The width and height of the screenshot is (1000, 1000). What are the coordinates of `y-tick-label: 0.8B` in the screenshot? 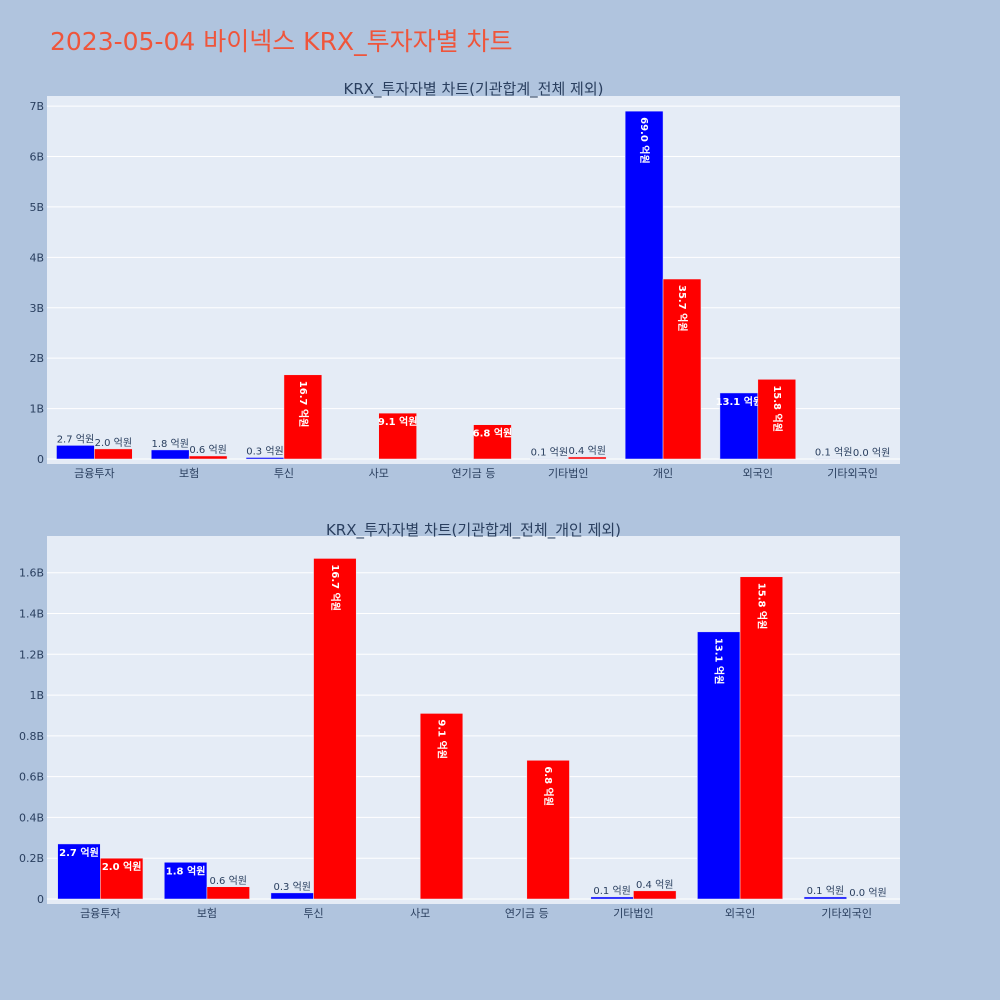 It's located at (31, 736).